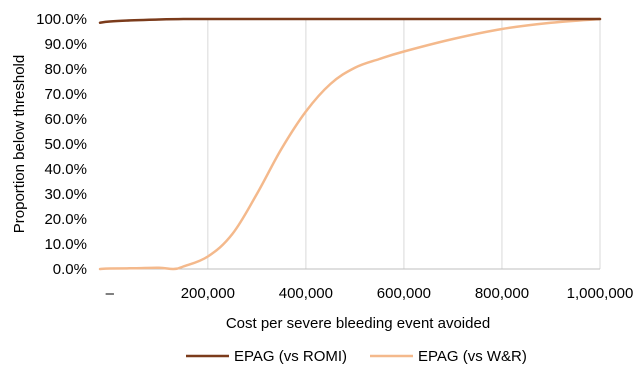 The width and height of the screenshot is (634, 375). Describe the element at coordinates (110, 293) in the screenshot. I see `x-tick-label: –` at that location.